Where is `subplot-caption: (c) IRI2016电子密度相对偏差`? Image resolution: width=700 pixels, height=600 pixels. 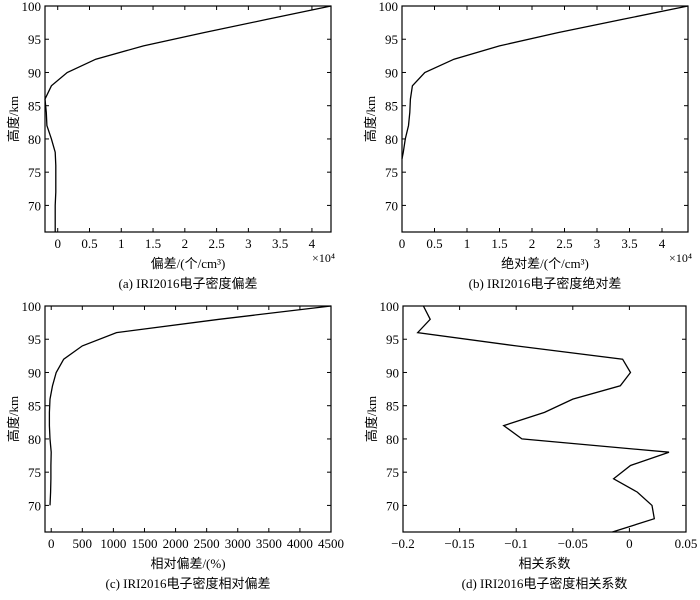 subplot-caption: (c) IRI2016电子密度相对偏差 is located at coordinates (187, 583).